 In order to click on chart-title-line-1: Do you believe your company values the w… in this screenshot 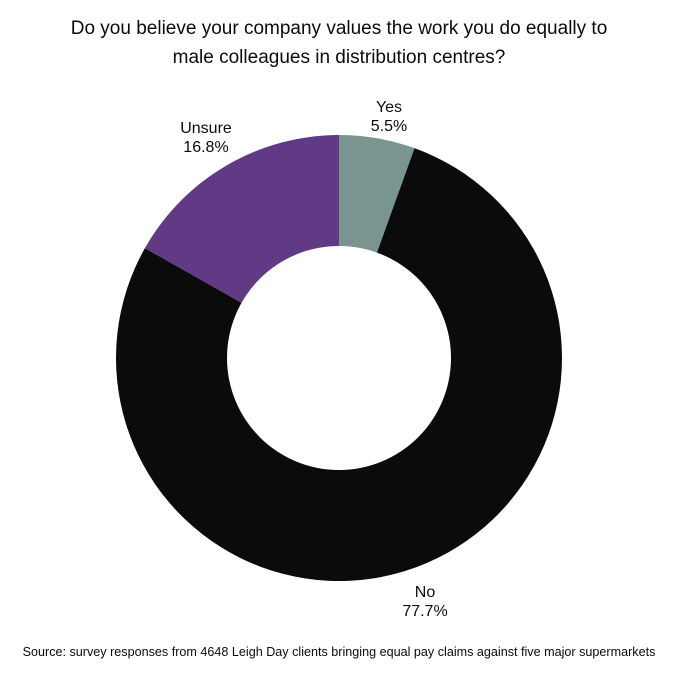, I will do `click(339, 28)`.